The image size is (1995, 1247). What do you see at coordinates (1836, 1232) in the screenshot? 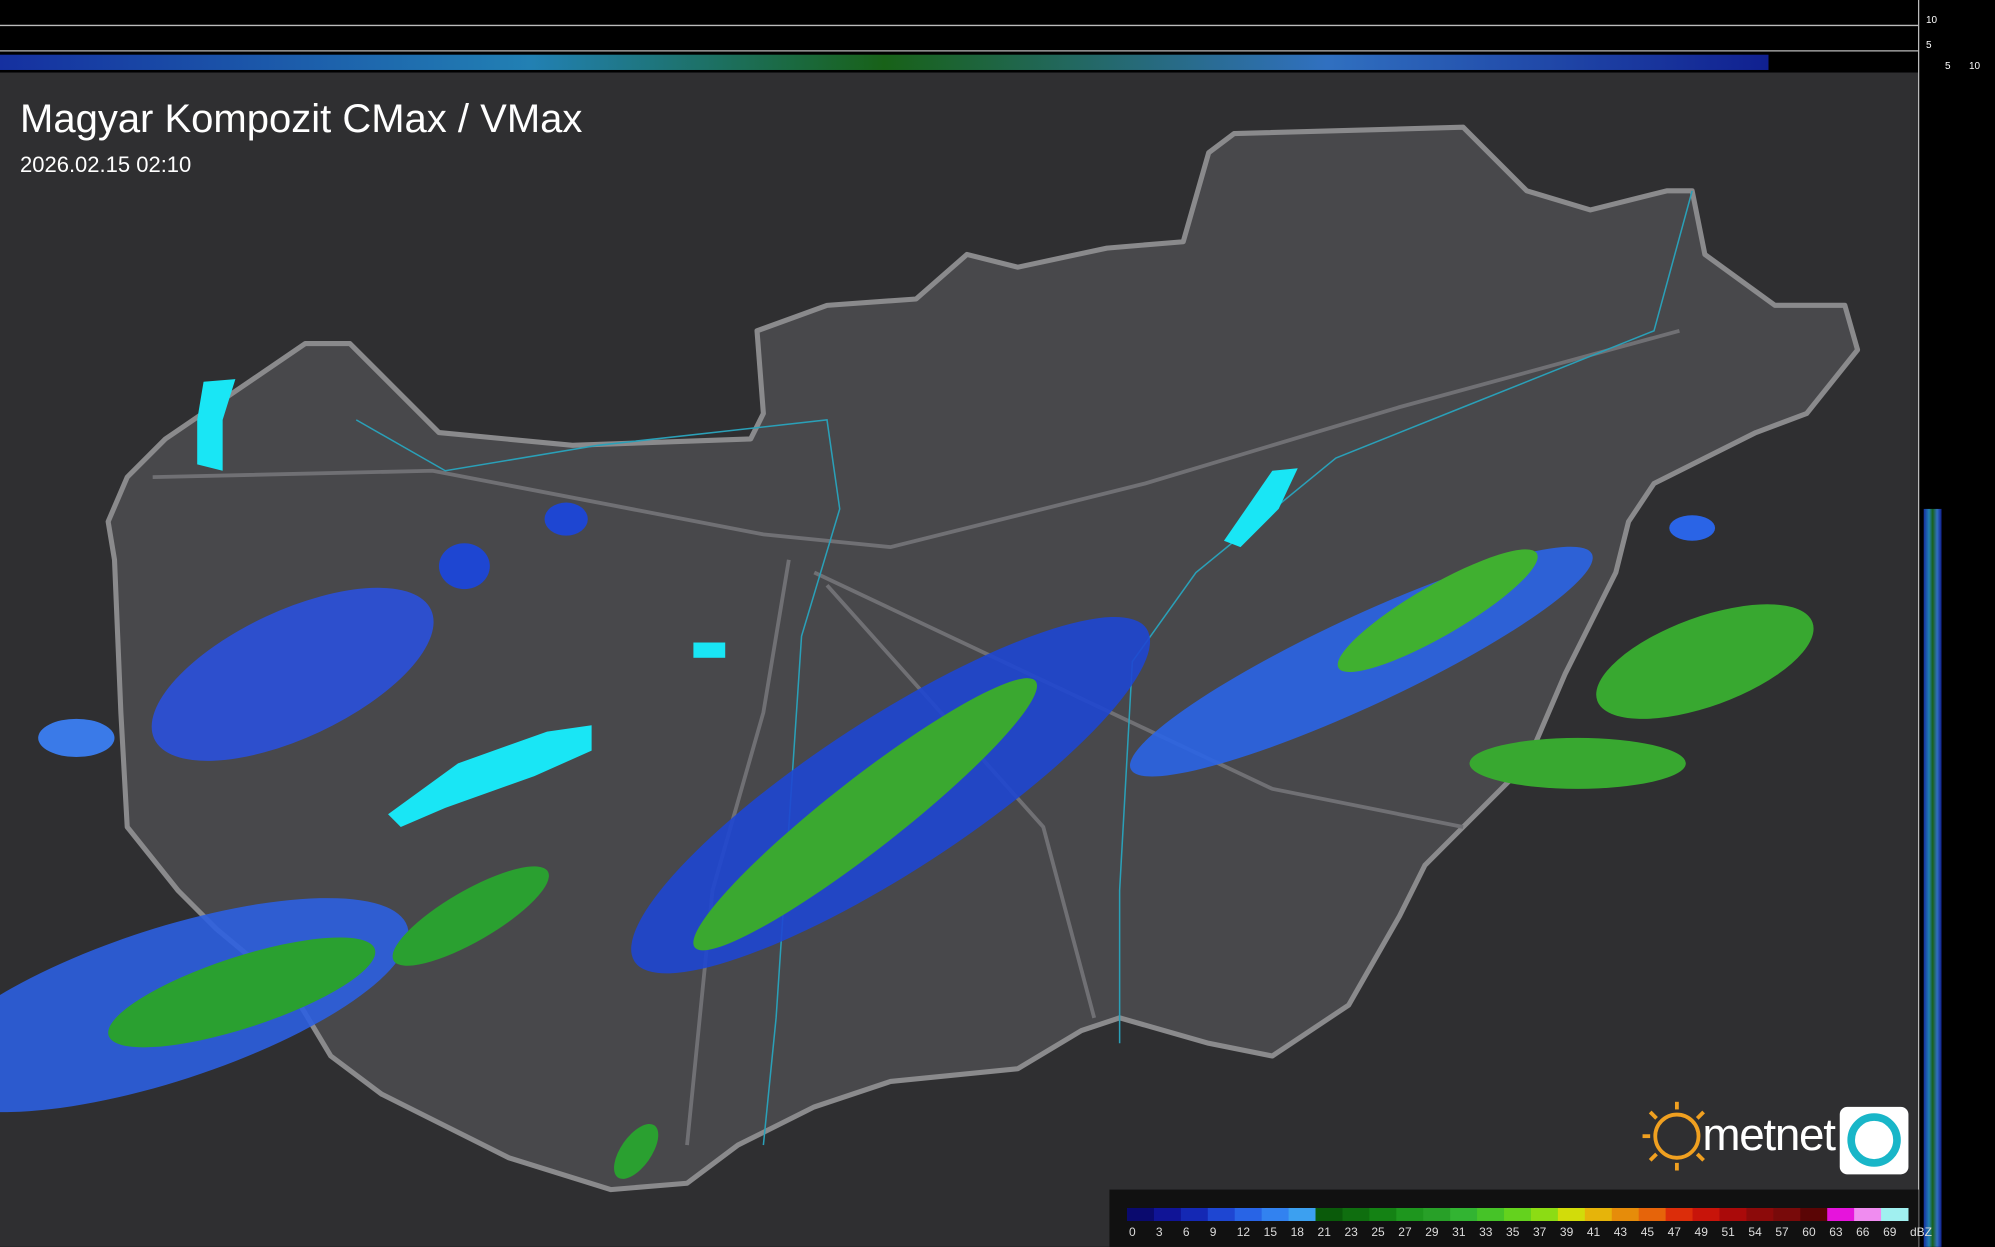
I see `legend-label: 63` at bounding box center [1836, 1232].